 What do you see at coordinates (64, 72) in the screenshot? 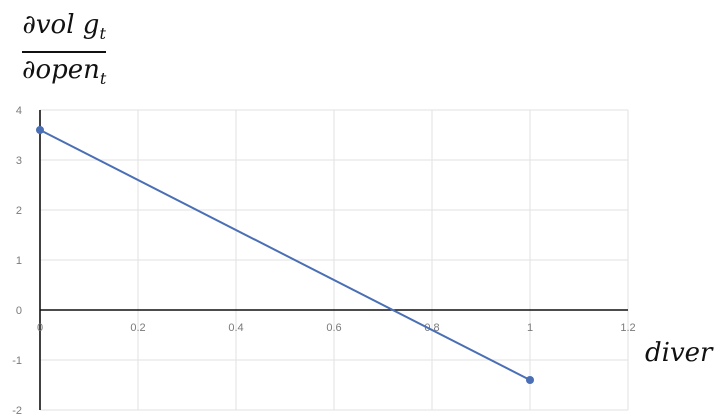
I see `y-axis-label-denominator: ∂opent` at bounding box center [64, 72].